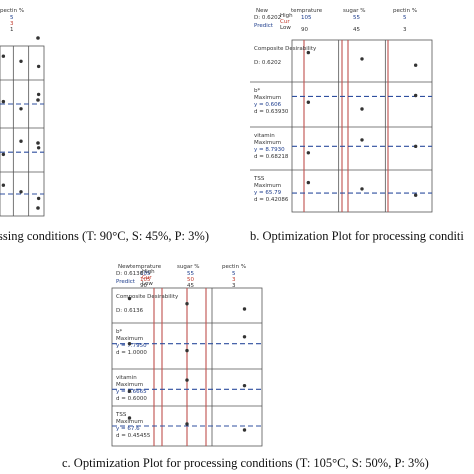 The height and width of the screenshot is (474, 474). I want to click on panel-b-row-goal-3: Maximum, so click(267, 186).